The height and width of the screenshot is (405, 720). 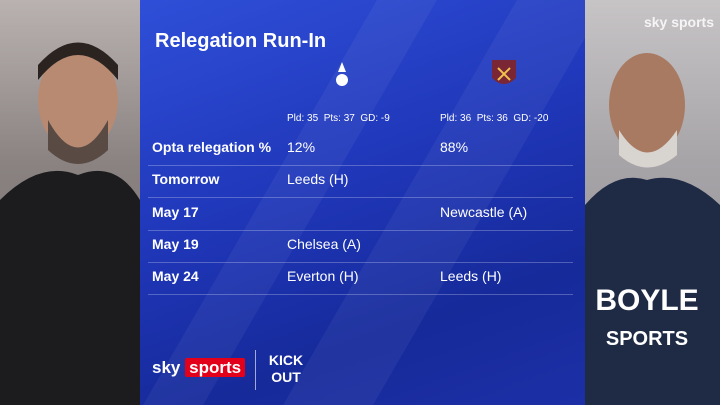 I want to click on row-label: May 17, so click(x=175, y=211).